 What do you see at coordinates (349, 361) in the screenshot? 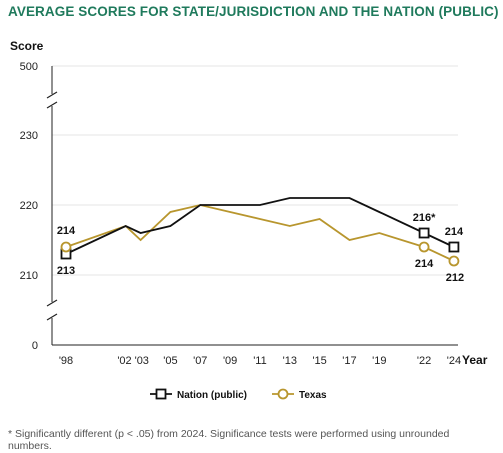
I see `x-tick-17: '17` at bounding box center [349, 361].